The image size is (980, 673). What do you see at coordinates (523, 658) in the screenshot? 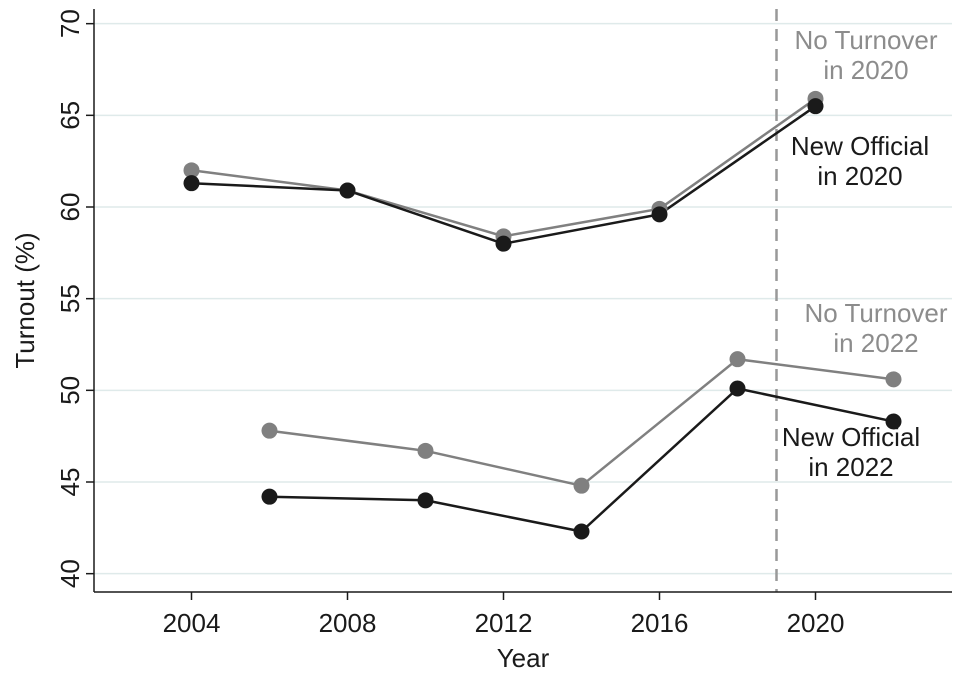
I see `x-axis-title: Year` at bounding box center [523, 658].